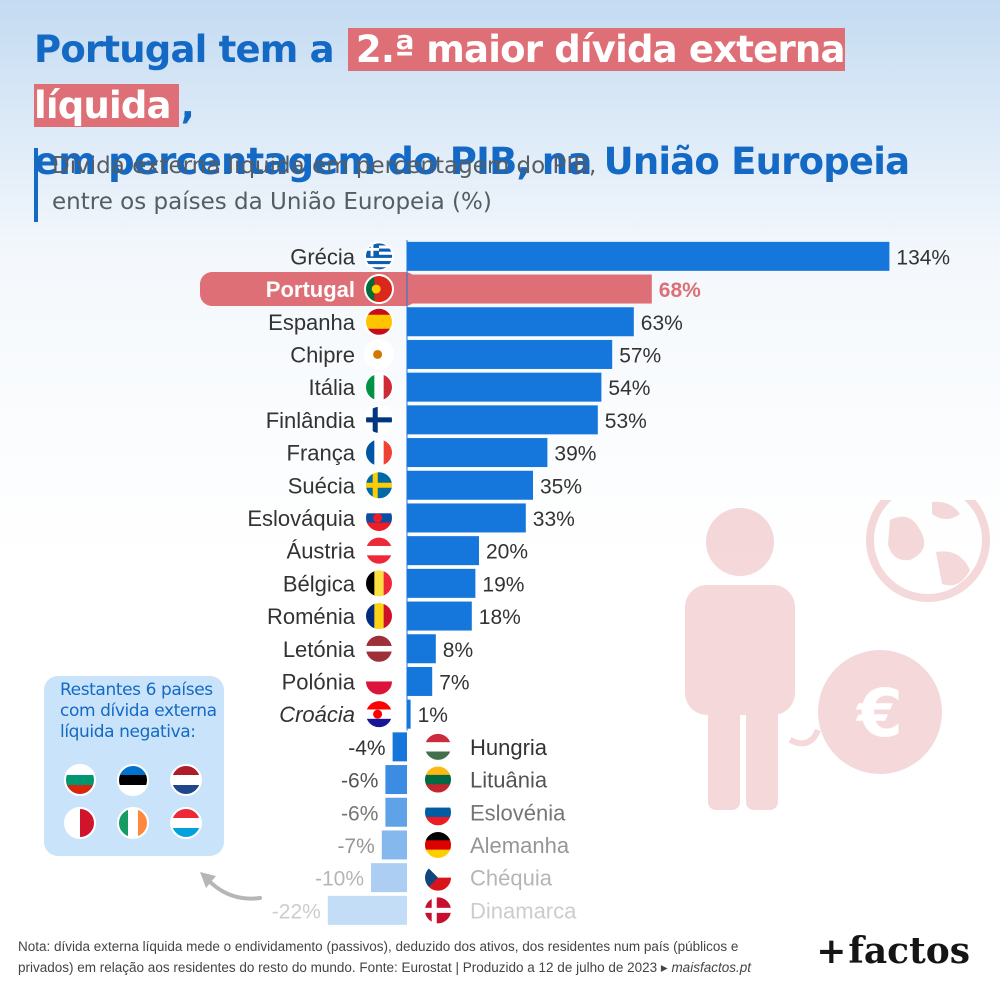 This screenshot has height=1000, width=1000. I want to click on flag-at-icon, so click(379, 550).